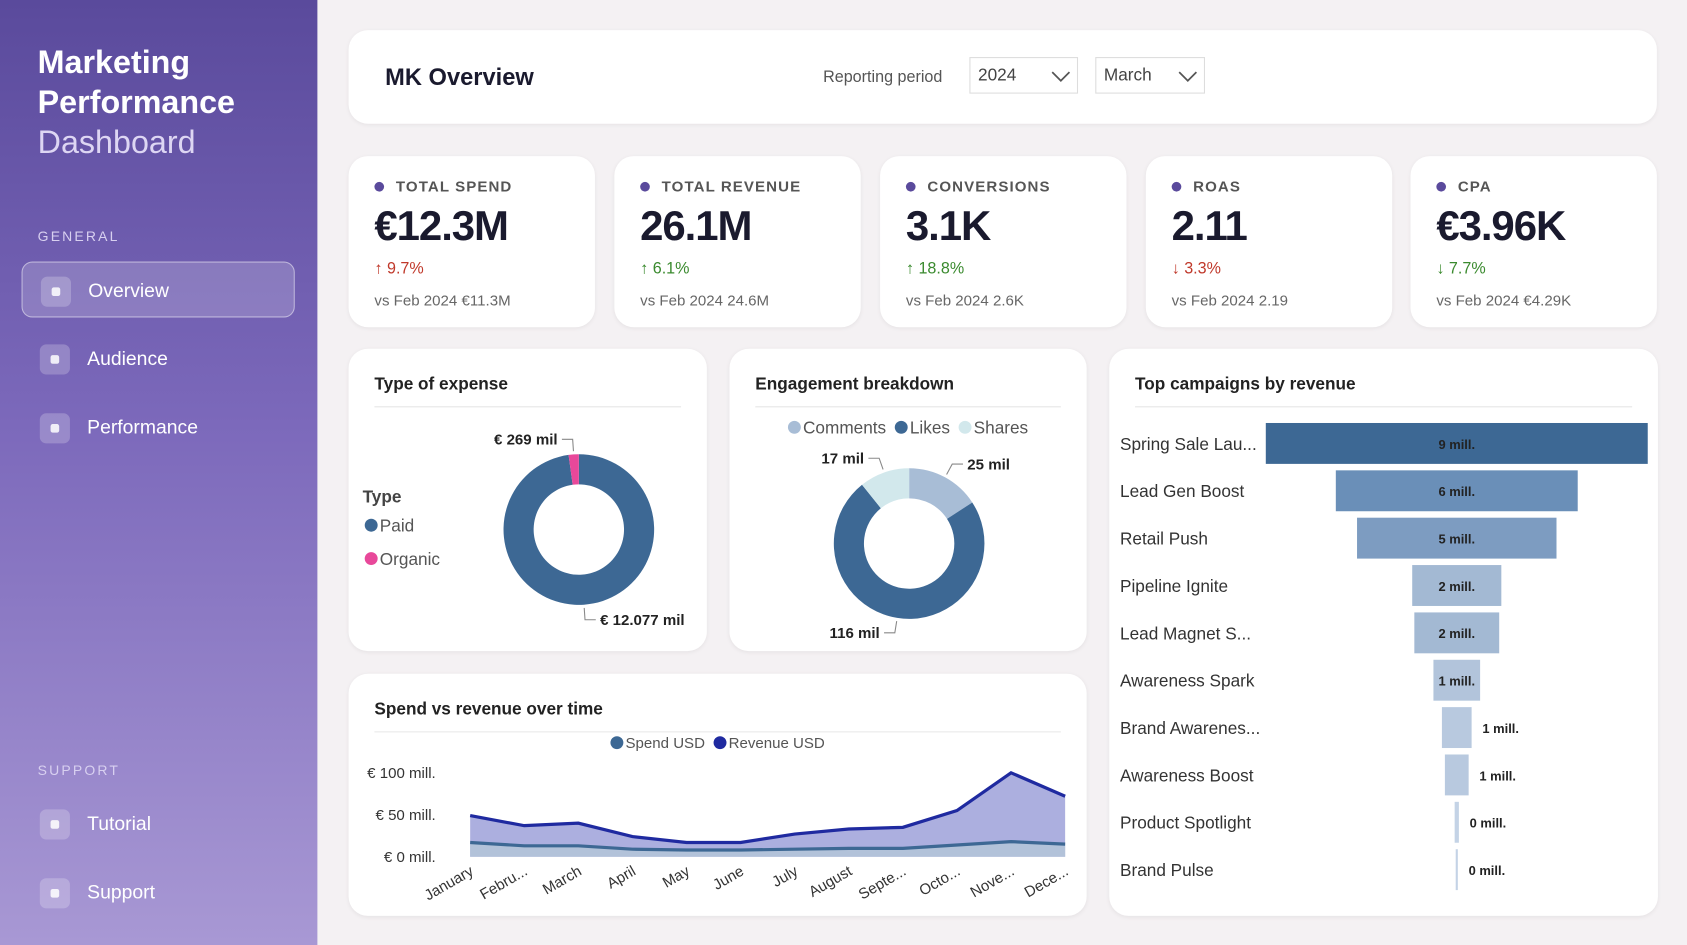 Image resolution: width=1687 pixels, height=945 pixels. I want to click on page-title: MK Overview, so click(459, 77).